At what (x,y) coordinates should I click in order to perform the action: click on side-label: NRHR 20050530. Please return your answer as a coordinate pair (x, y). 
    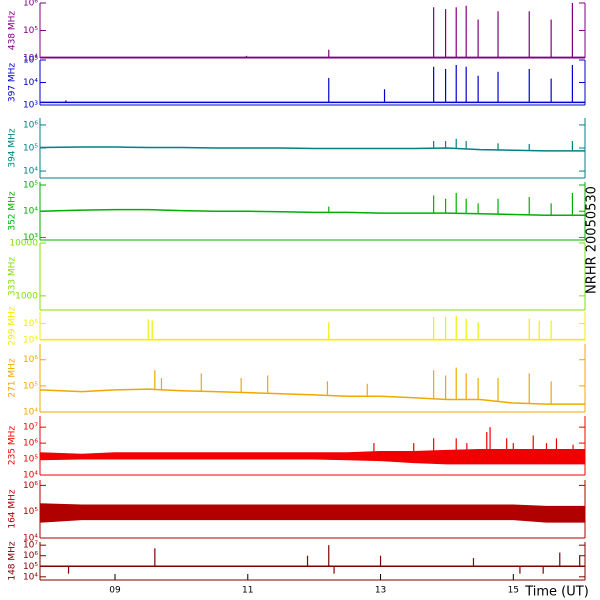
    Looking at the image, I should click on (592, 240).